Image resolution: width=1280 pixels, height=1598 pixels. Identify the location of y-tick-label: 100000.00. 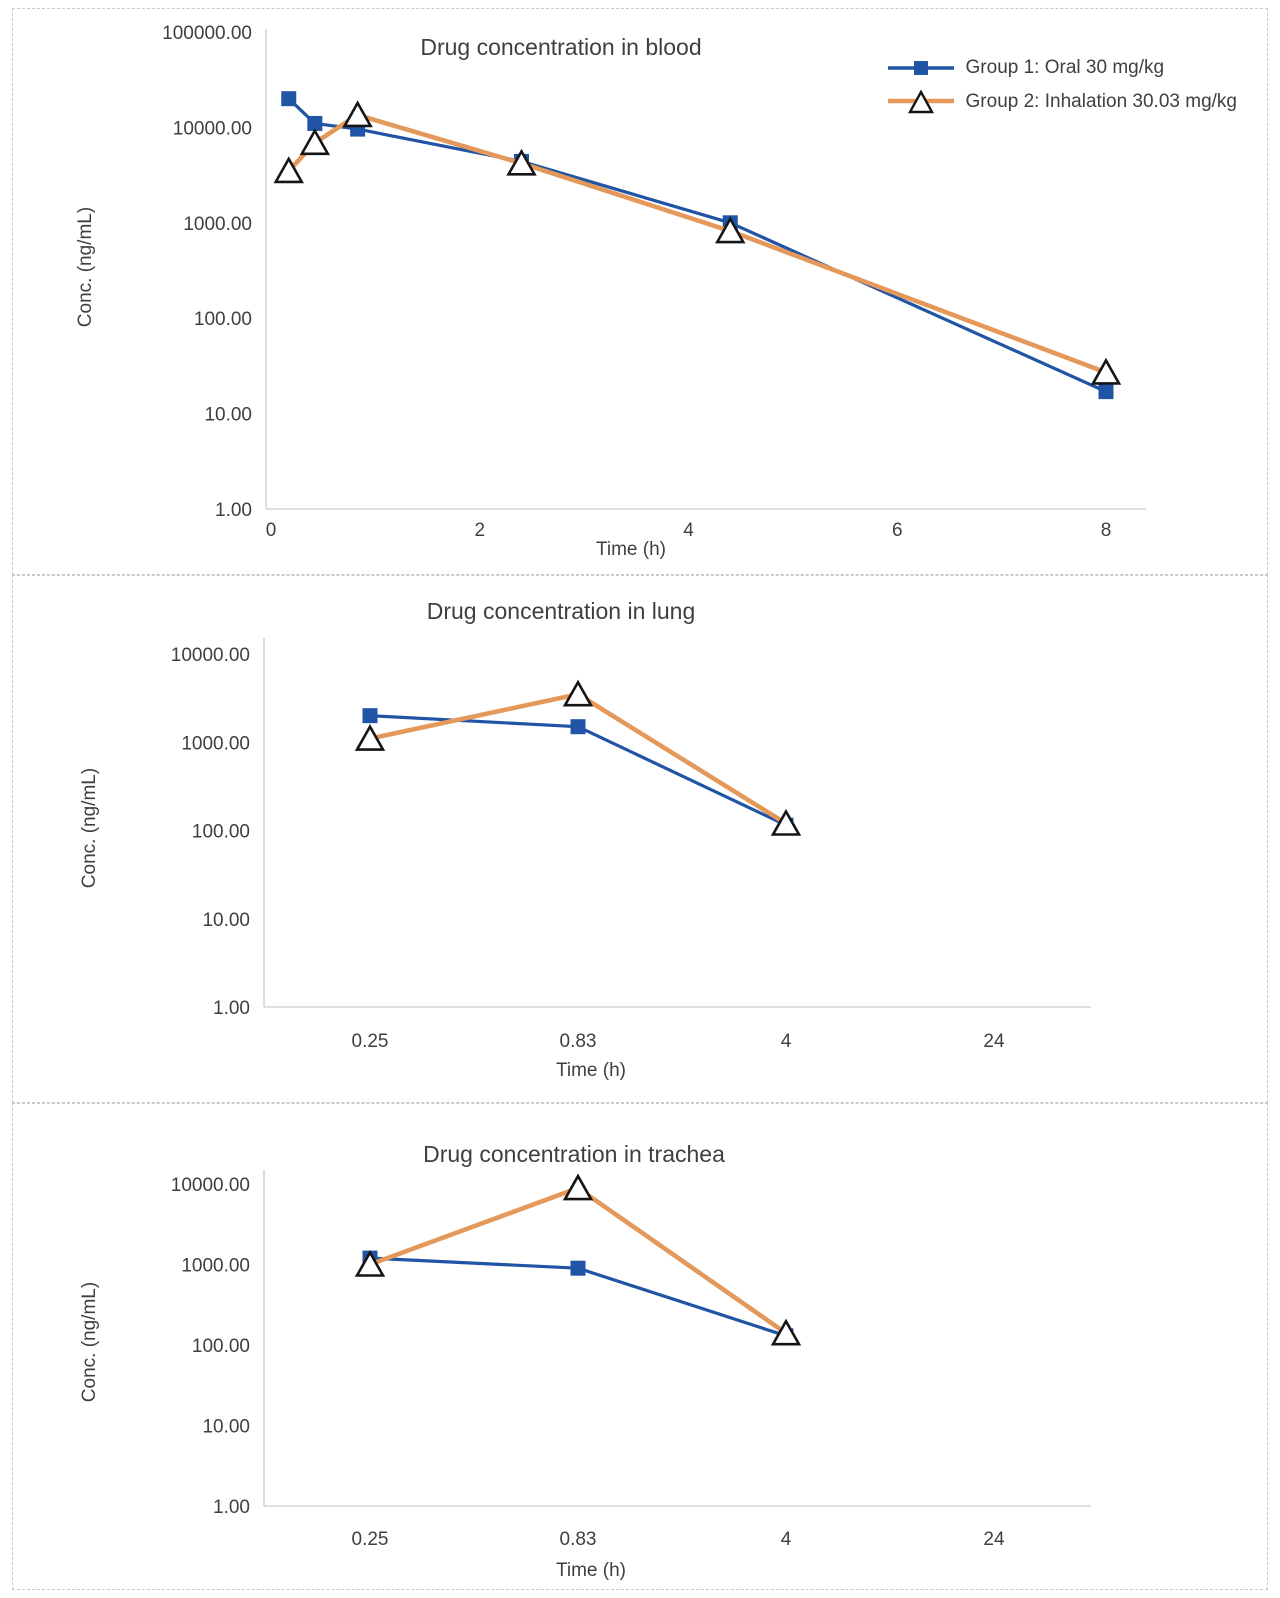
(207, 33).